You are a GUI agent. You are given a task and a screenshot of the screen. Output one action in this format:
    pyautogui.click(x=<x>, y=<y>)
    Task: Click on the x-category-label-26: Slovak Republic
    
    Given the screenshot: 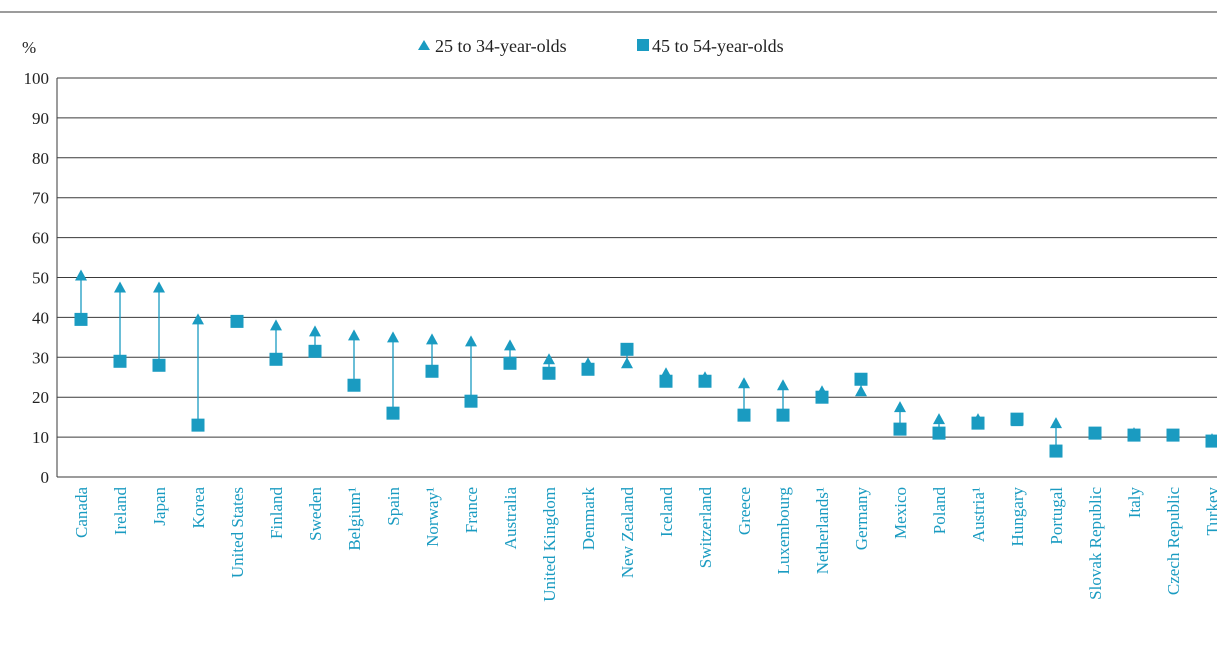 What is the action you would take?
    pyautogui.click(x=1095, y=543)
    